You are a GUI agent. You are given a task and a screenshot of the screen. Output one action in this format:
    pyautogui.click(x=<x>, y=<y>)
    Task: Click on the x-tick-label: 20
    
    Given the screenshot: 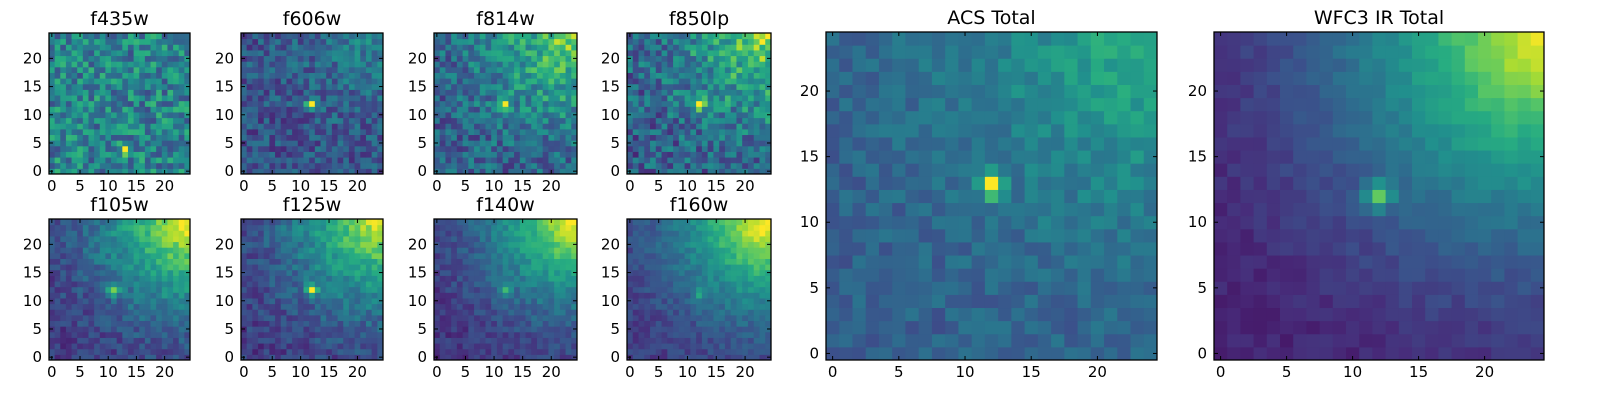 What is the action you would take?
    pyautogui.click(x=551, y=372)
    